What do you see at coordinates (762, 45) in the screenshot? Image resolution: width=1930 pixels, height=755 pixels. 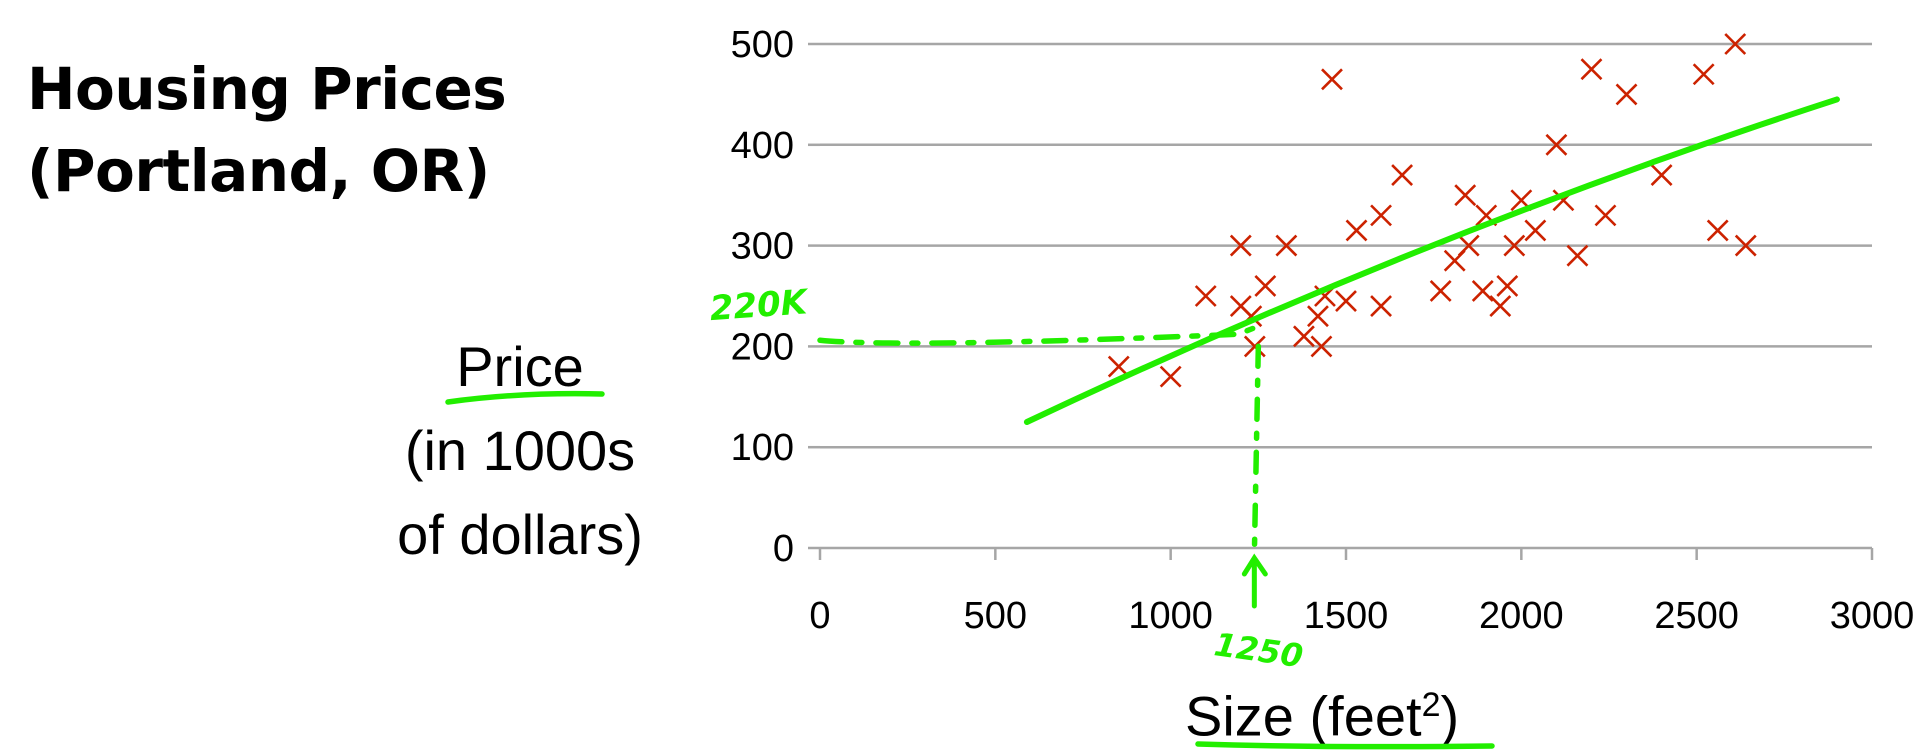 I see `y-tick-label-500: 500` at bounding box center [762, 45].